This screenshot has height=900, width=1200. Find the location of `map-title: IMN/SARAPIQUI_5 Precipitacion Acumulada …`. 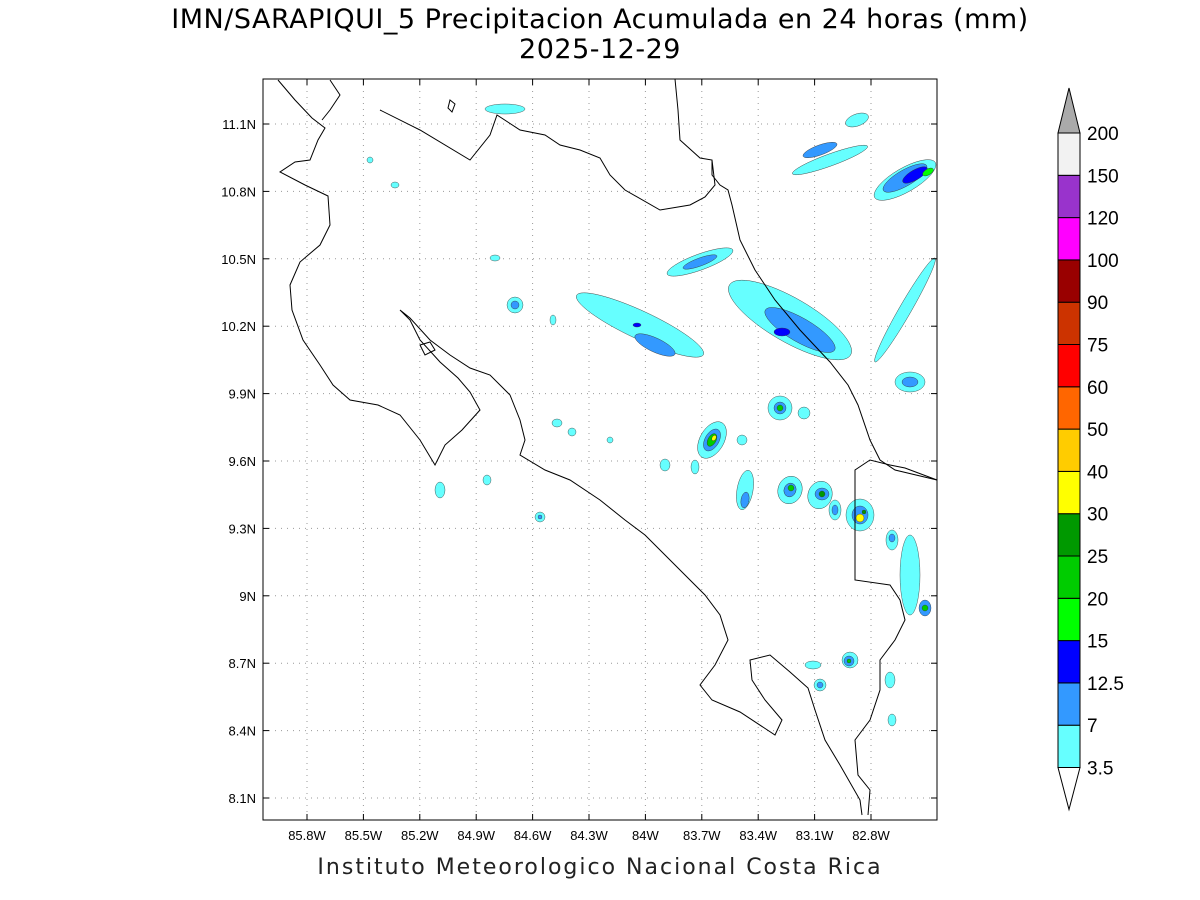

map-title: IMN/SARAPIQUI_5 Precipitacion Acumulada … is located at coordinates (600, 19).